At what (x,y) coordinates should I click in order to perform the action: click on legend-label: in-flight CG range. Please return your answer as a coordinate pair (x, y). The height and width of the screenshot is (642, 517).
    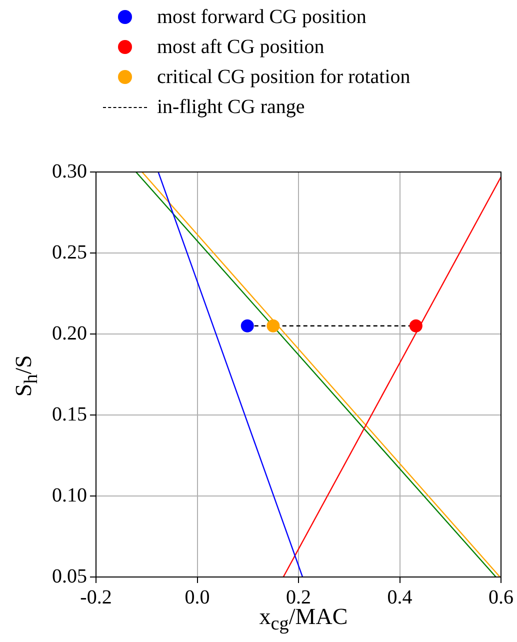
    Looking at the image, I should click on (231, 107).